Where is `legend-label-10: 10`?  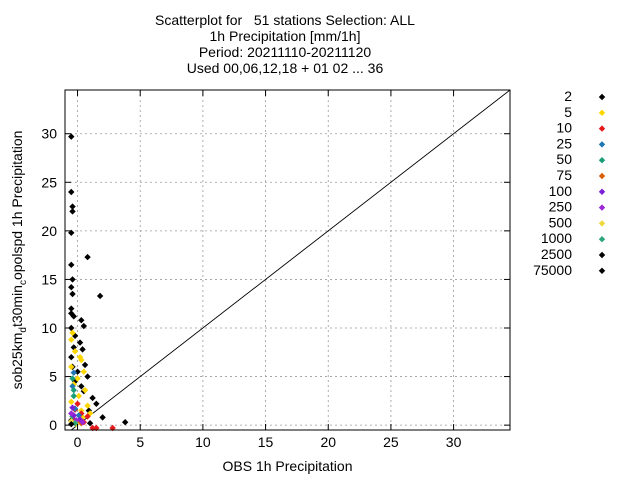
legend-label-10: 10 is located at coordinates (564, 128).